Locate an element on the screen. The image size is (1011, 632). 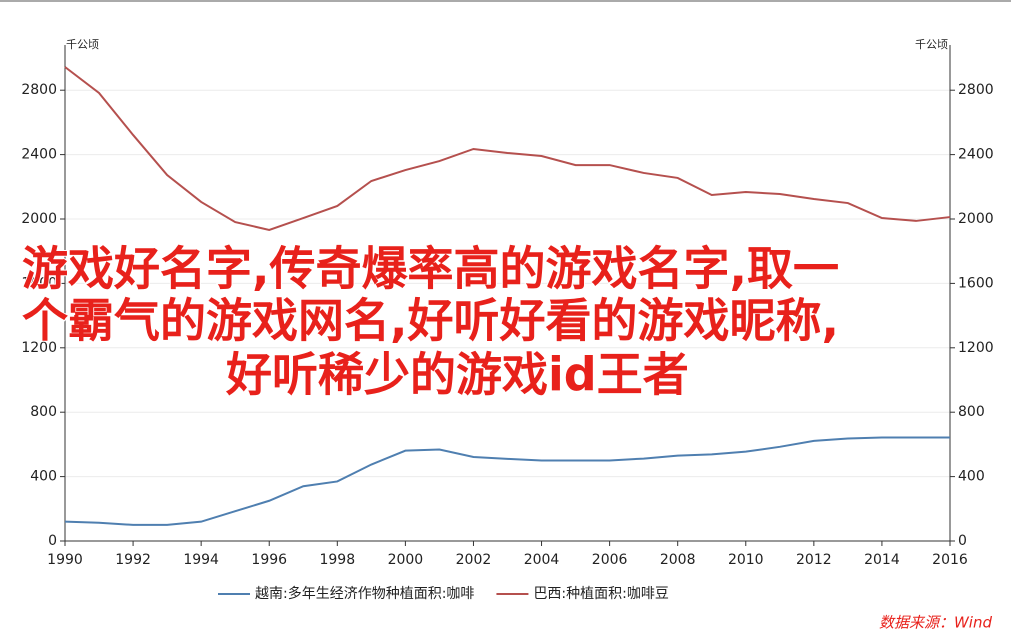
x-tick-label: 2002 is located at coordinates (474, 560).